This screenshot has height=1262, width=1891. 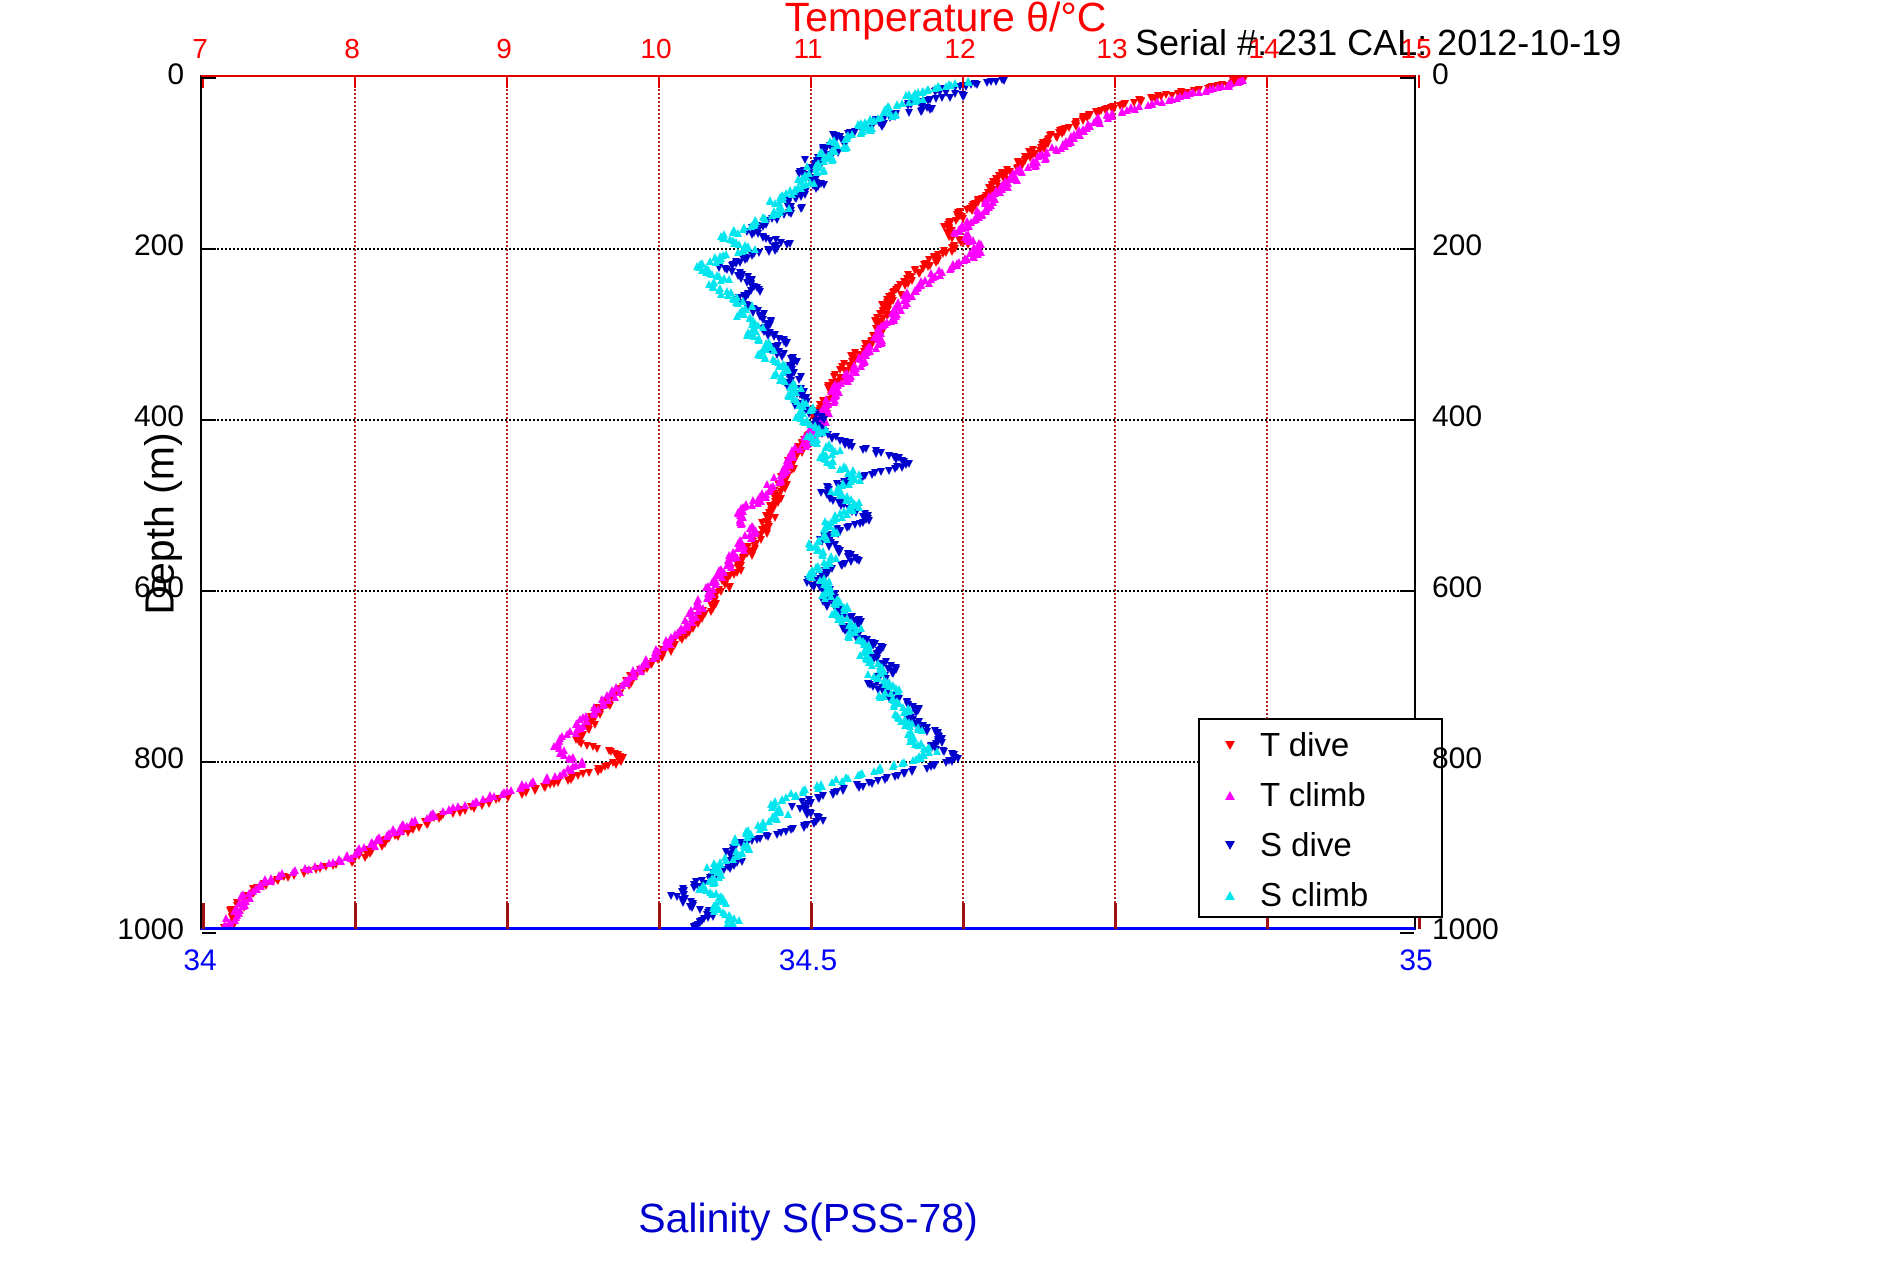 I want to click on top-axis-tick-label: 14, so click(x=1264, y=48).